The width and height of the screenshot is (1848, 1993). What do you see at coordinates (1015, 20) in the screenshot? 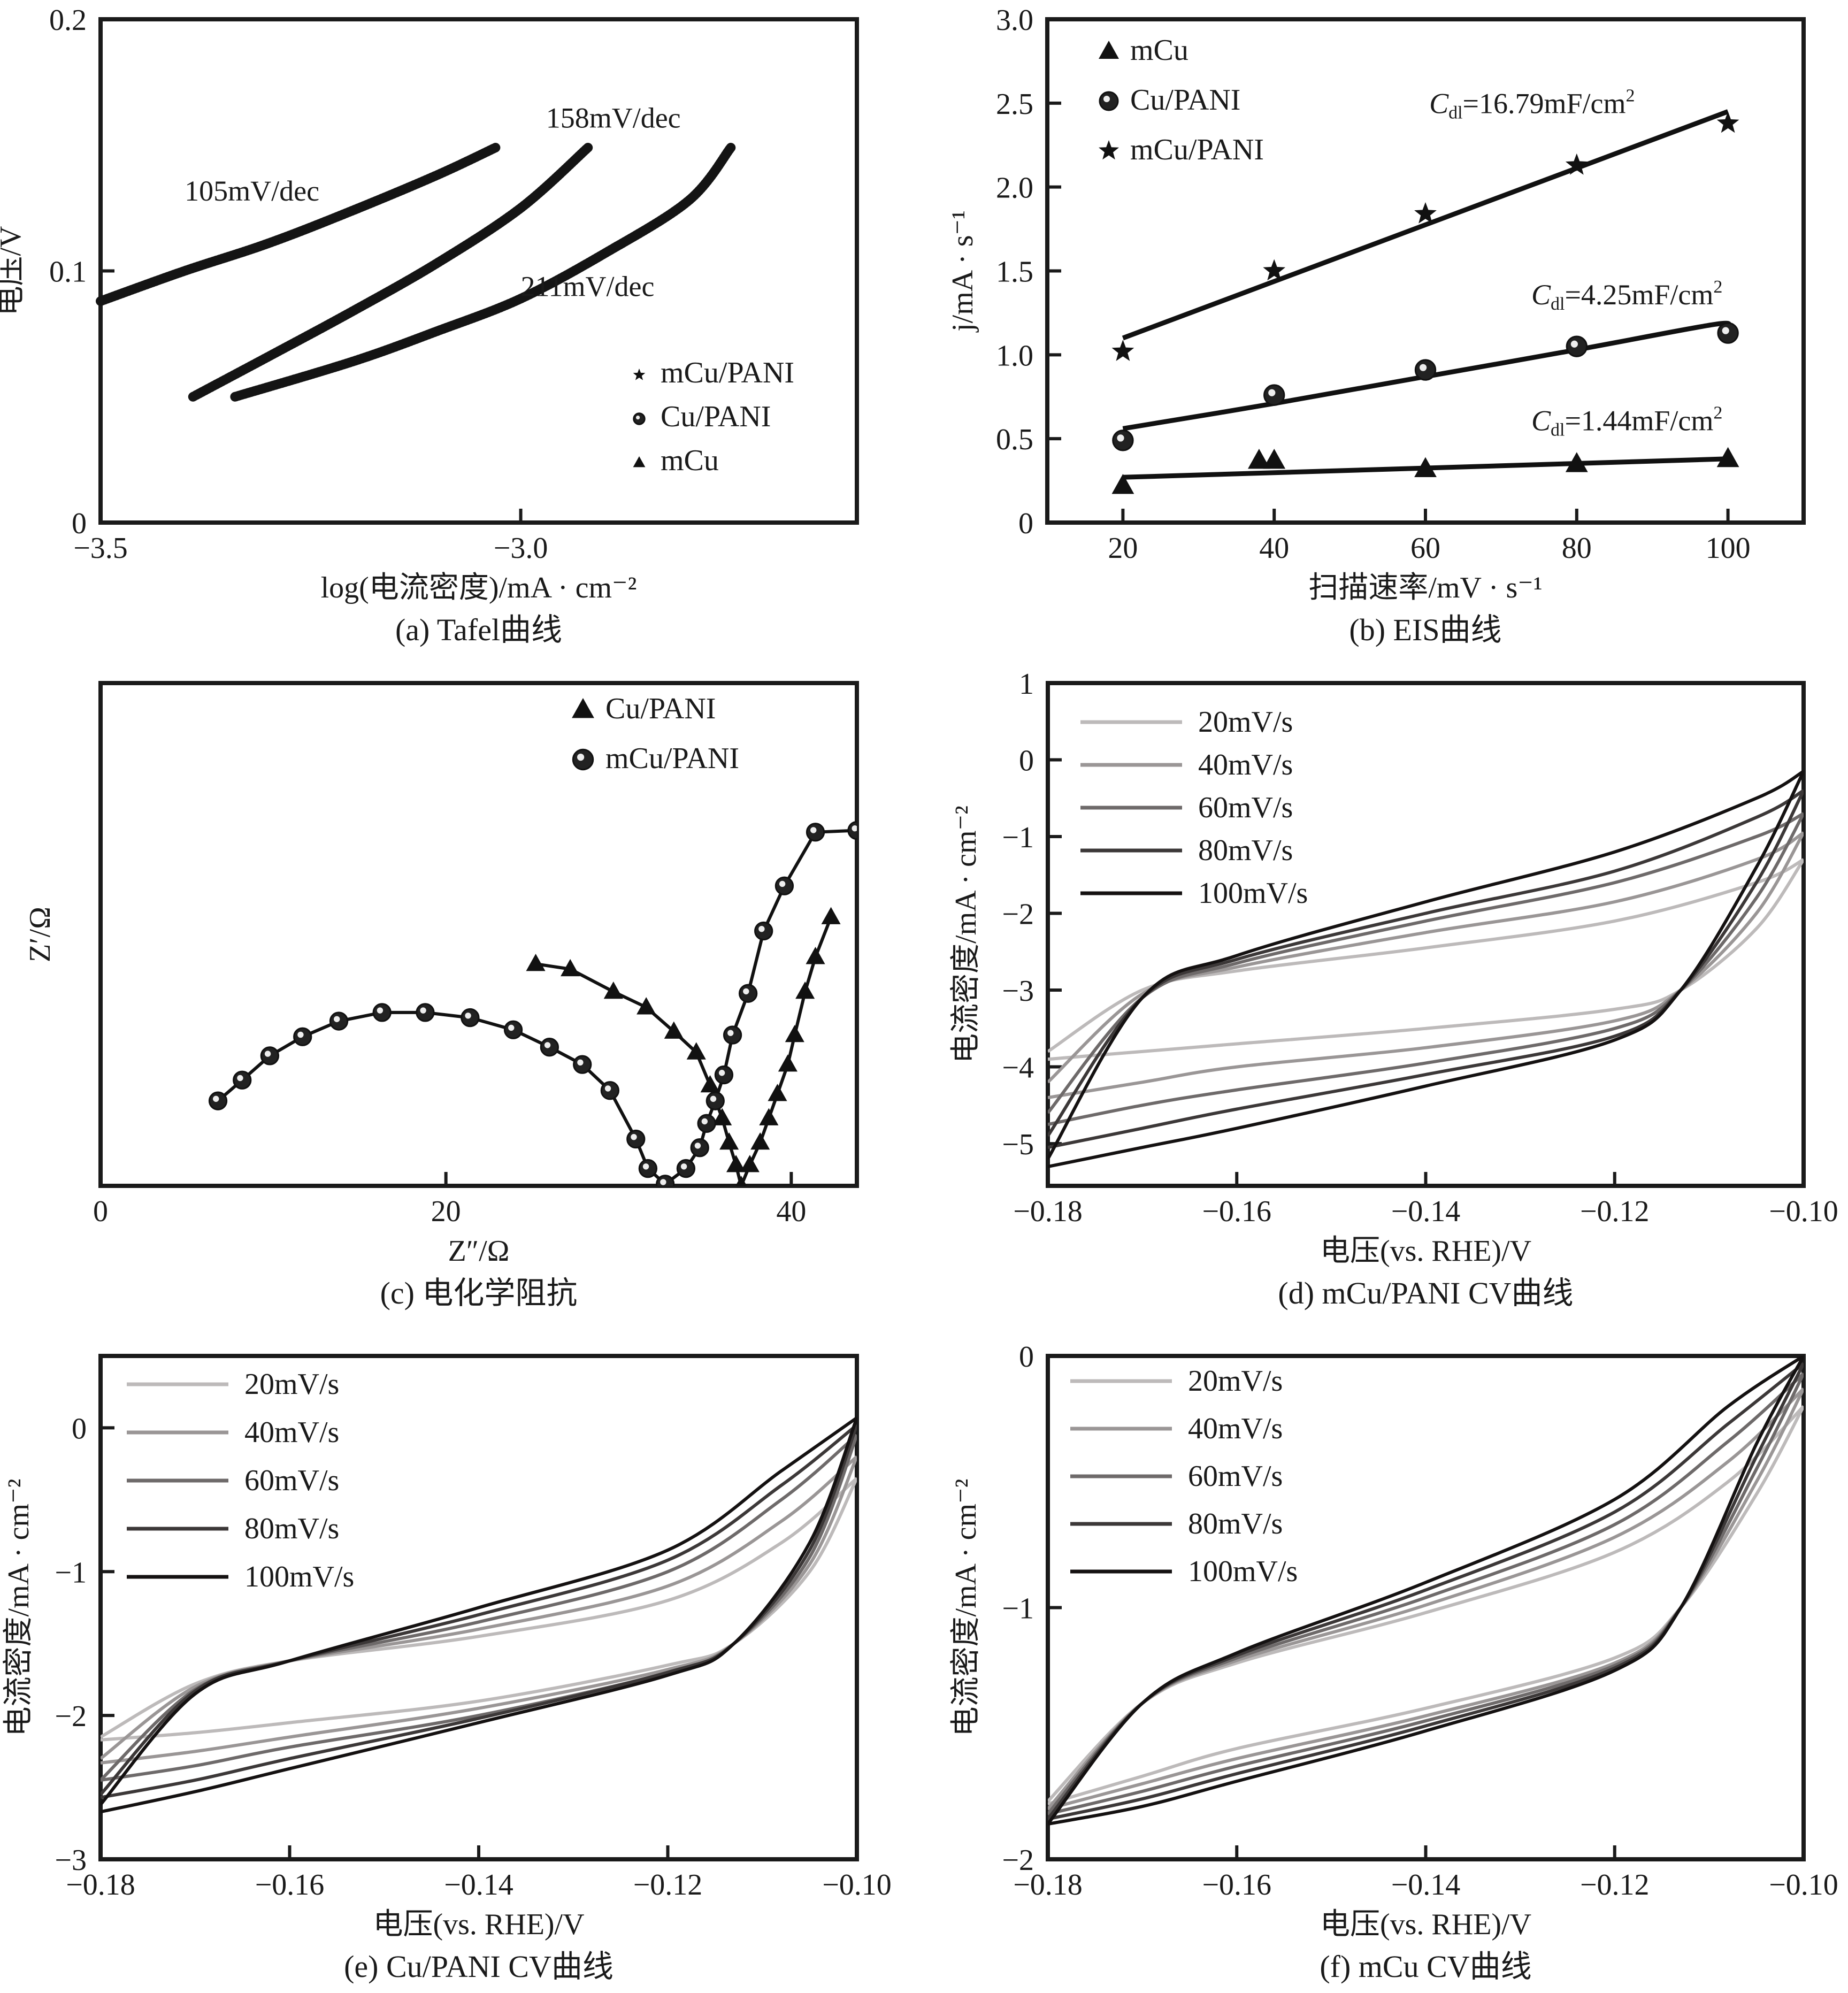
I see `y-tick-label: 3.0` at bounding box center [1015, 20].